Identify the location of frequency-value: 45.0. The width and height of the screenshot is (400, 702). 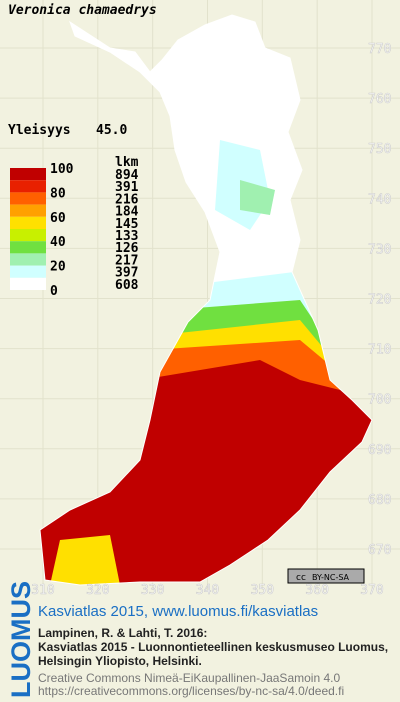
(111, 130).